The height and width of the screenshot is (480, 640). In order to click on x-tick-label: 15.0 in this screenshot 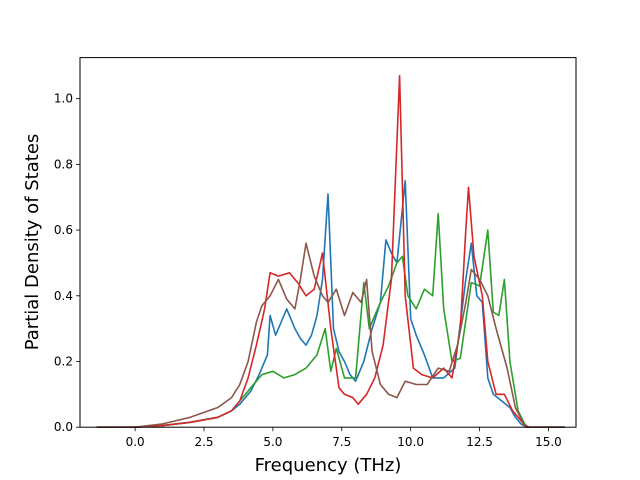, I will do `click(548, 442)`.